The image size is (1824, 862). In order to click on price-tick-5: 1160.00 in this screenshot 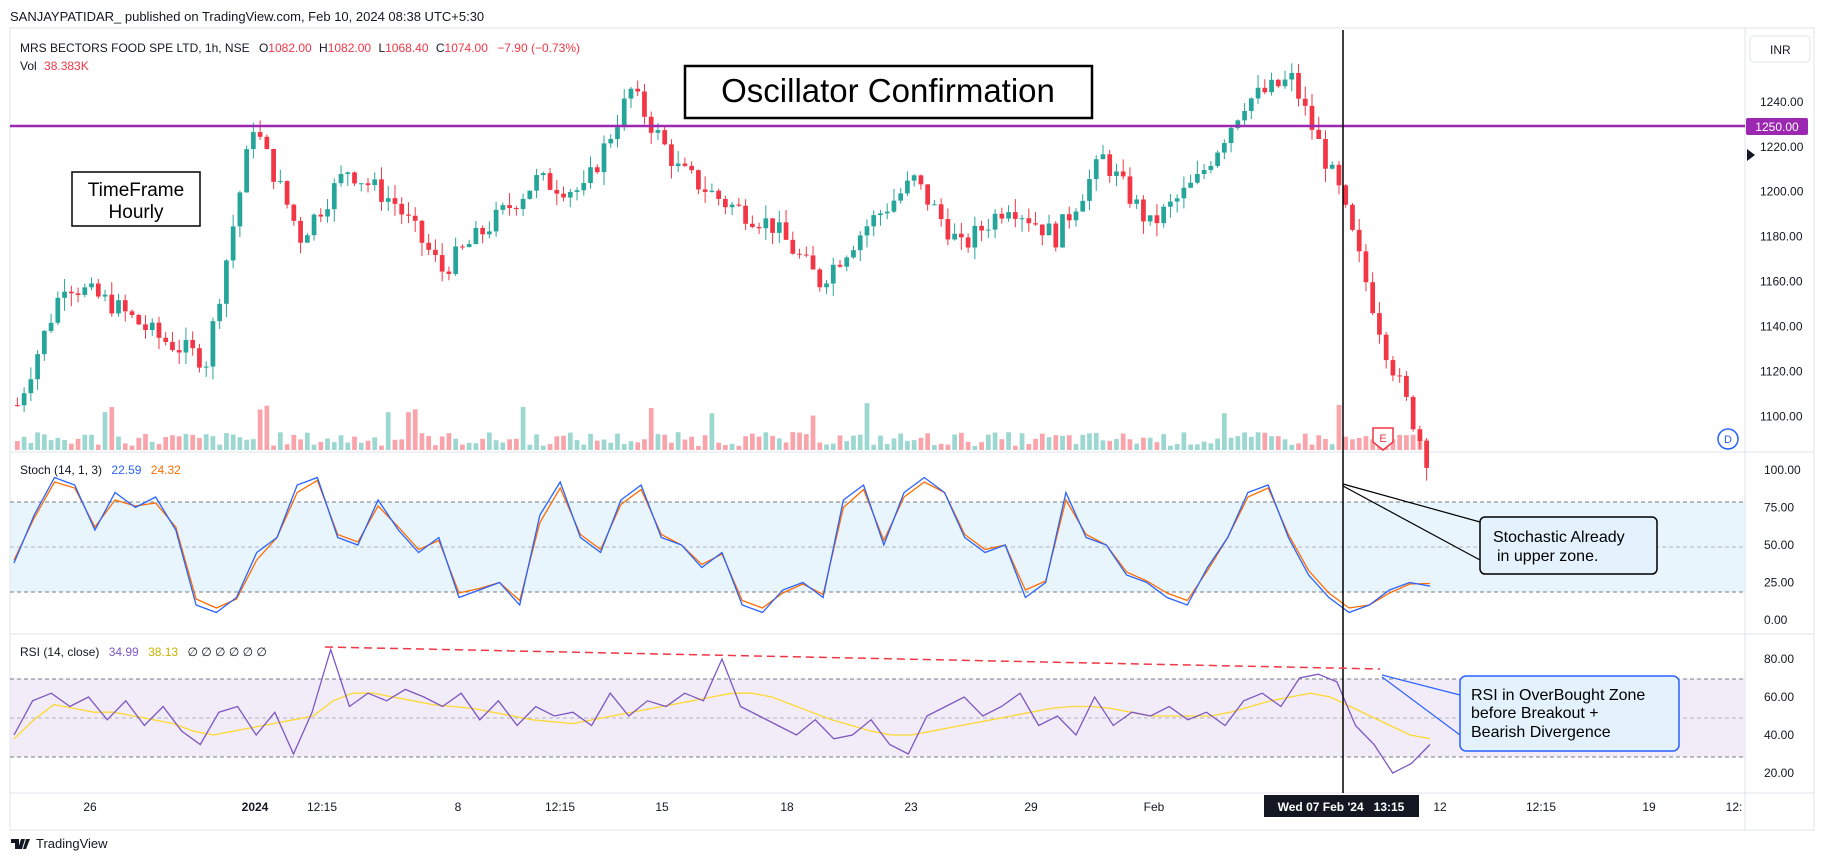, I will do `click(1781, 282)`.